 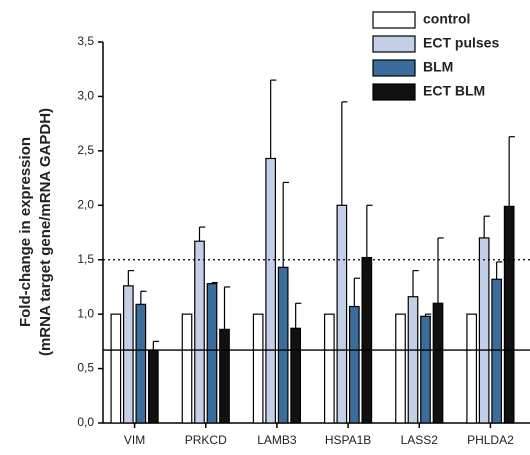 I want to click on y-tick-label: 3,0, so click(x=85, y=96).